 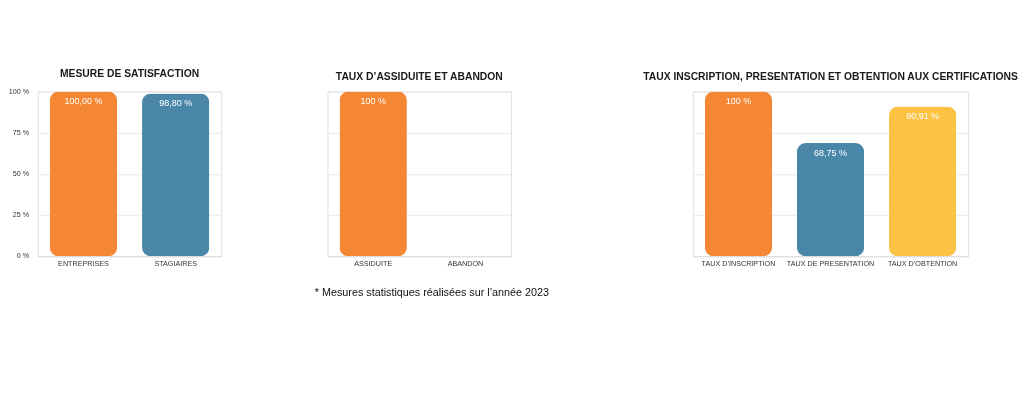 I want to click on text: * Mesures statistiques réalisées sur l’année 2023, so click(x=432, y=291).